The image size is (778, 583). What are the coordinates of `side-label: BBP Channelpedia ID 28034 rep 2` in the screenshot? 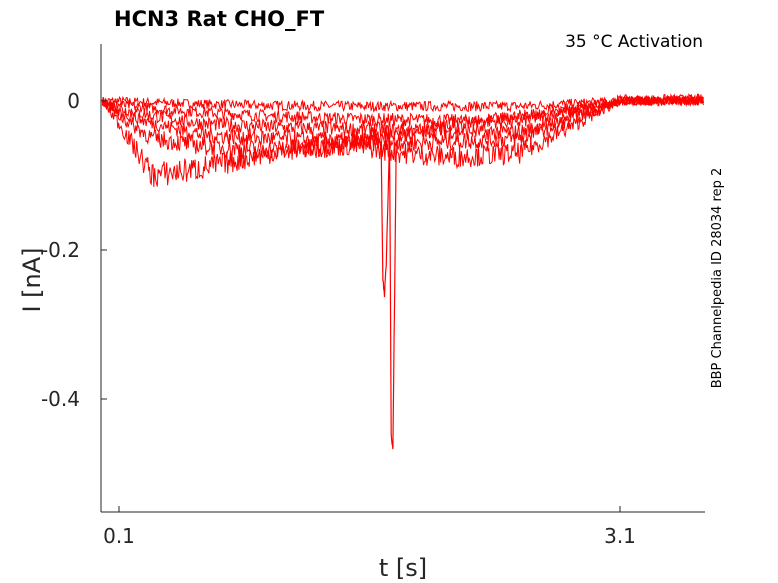 It's located at (717, 278).